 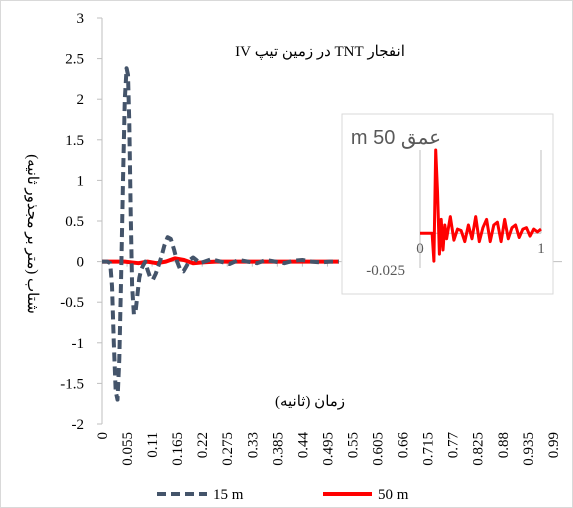 I want to click on inset-series, so click(x=481, y=205).